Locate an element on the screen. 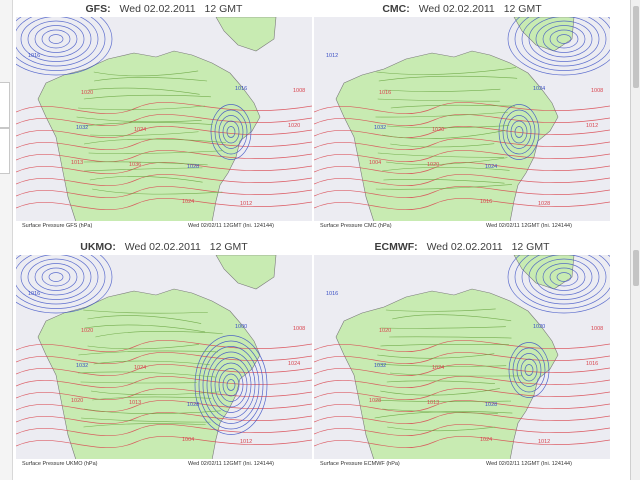 The image size is (640, 480). pressure-label: 1013 is located at coordinates (77, 163).